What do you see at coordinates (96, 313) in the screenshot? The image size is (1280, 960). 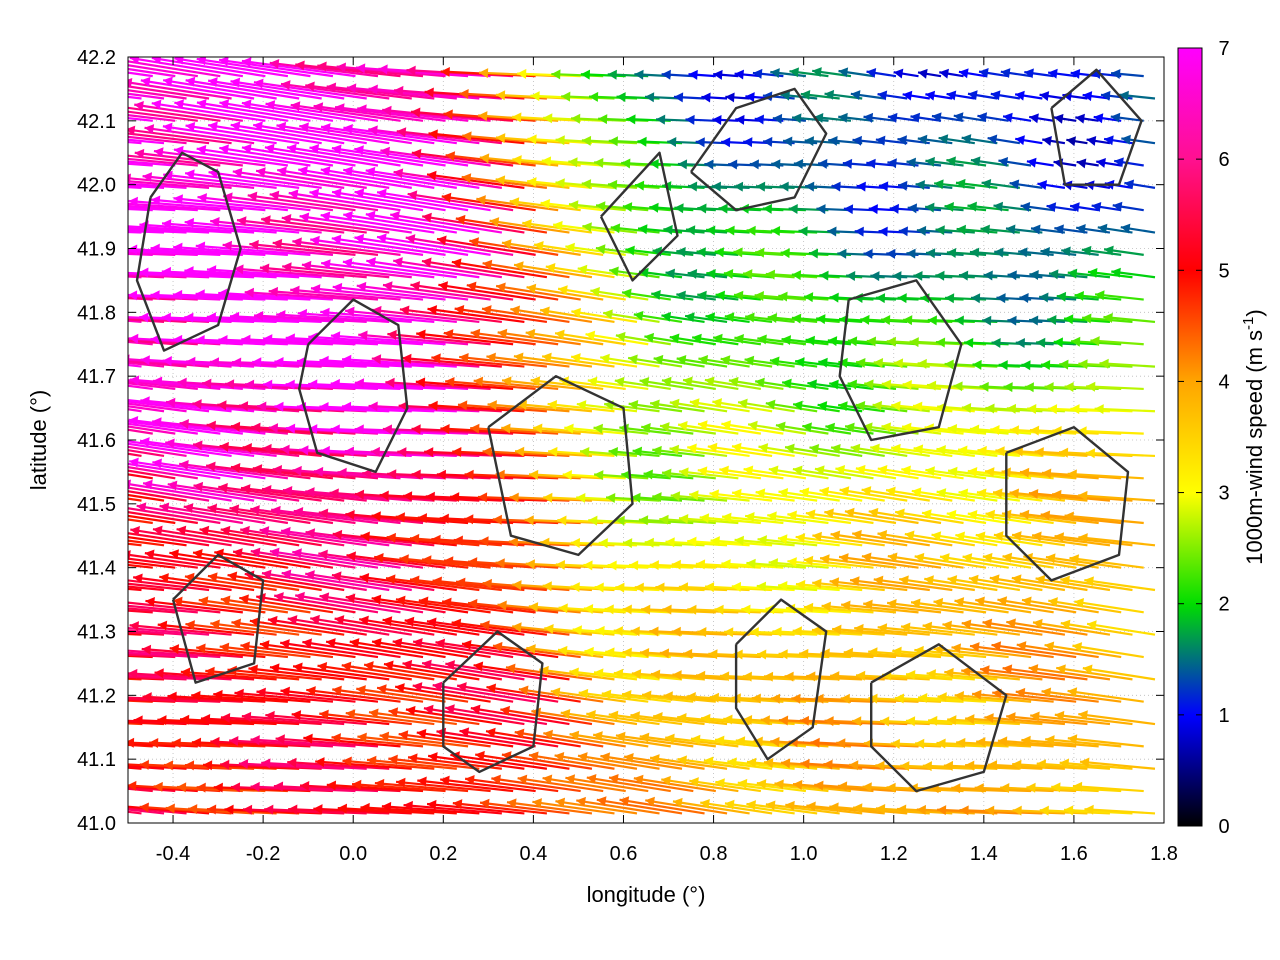 I see `y-tick-label: 41.8` at bounding box center [96, 313].